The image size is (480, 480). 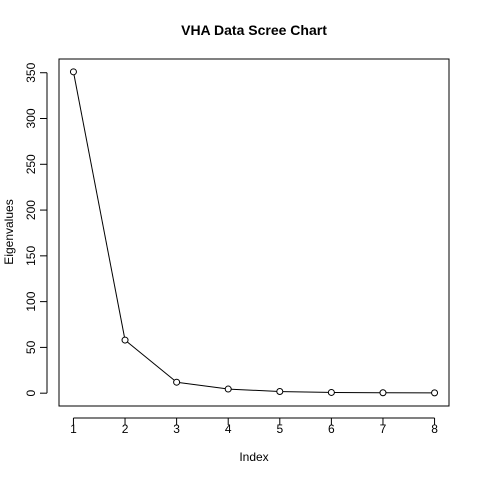 I want to click on y-tick-label: 250, so click(x=31, y=164).